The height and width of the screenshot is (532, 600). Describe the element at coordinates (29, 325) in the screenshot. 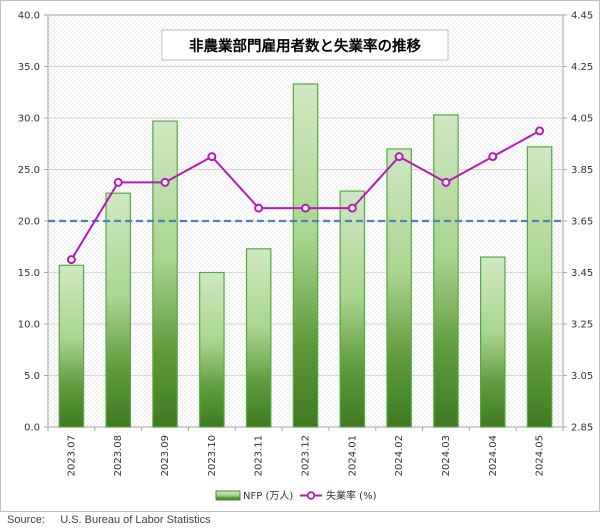

I see `left-tick-label: 10.0` at that location.